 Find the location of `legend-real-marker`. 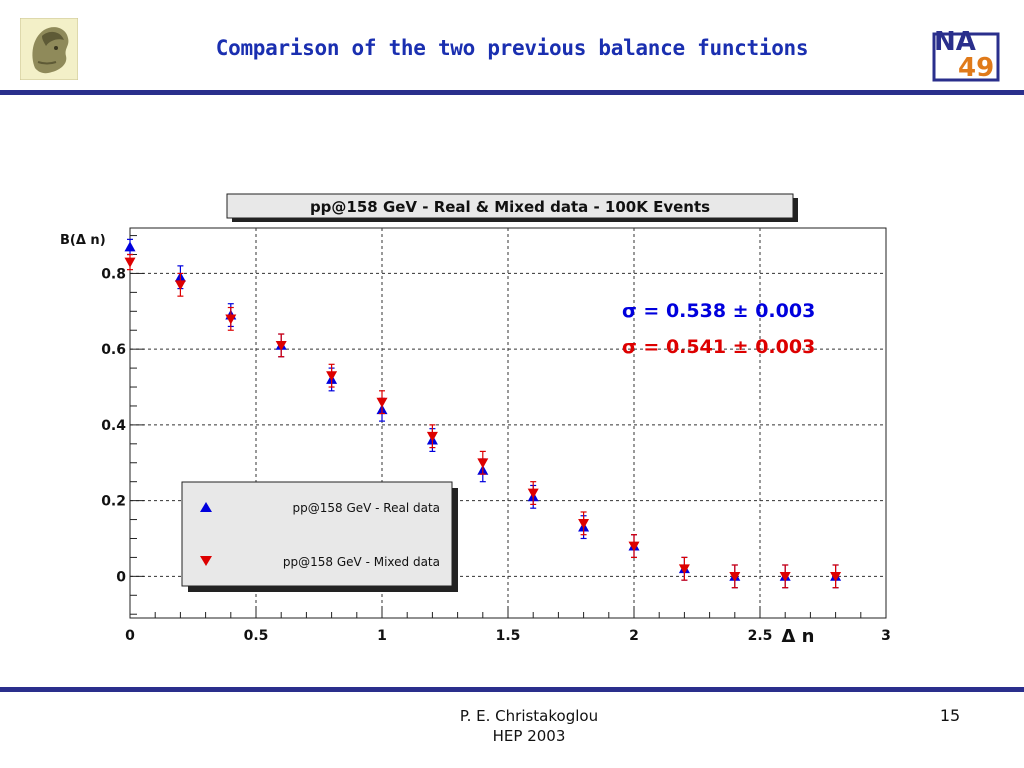

legend-real-marker is located at coordinates (206, 507).